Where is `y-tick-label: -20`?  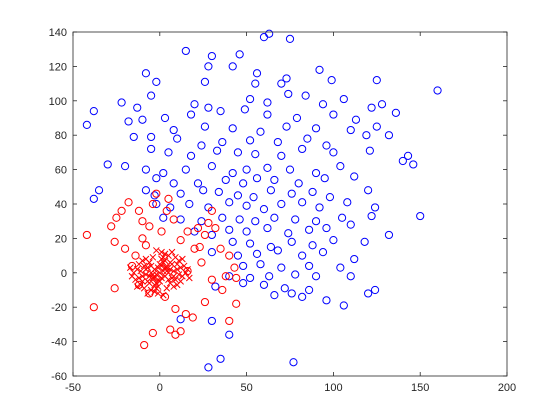
y-tick-label: -20 is located at coordinates (59, 308).